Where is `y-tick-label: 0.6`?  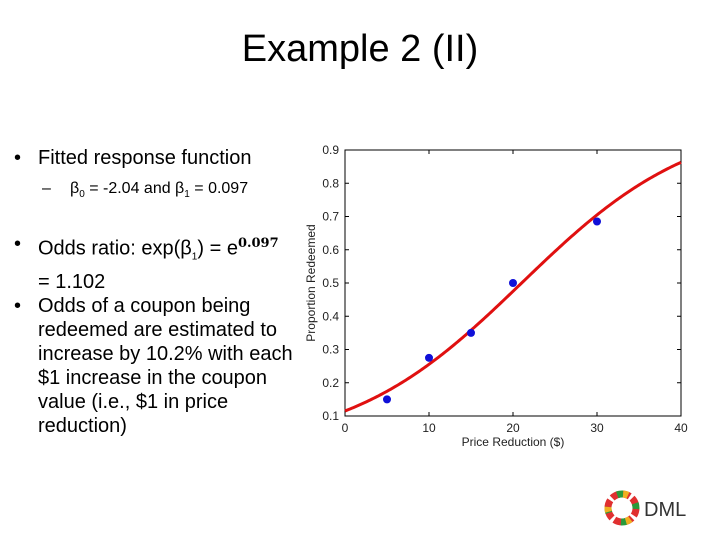
y-tick-label: 0.6 is located at coordinates (330, 250).